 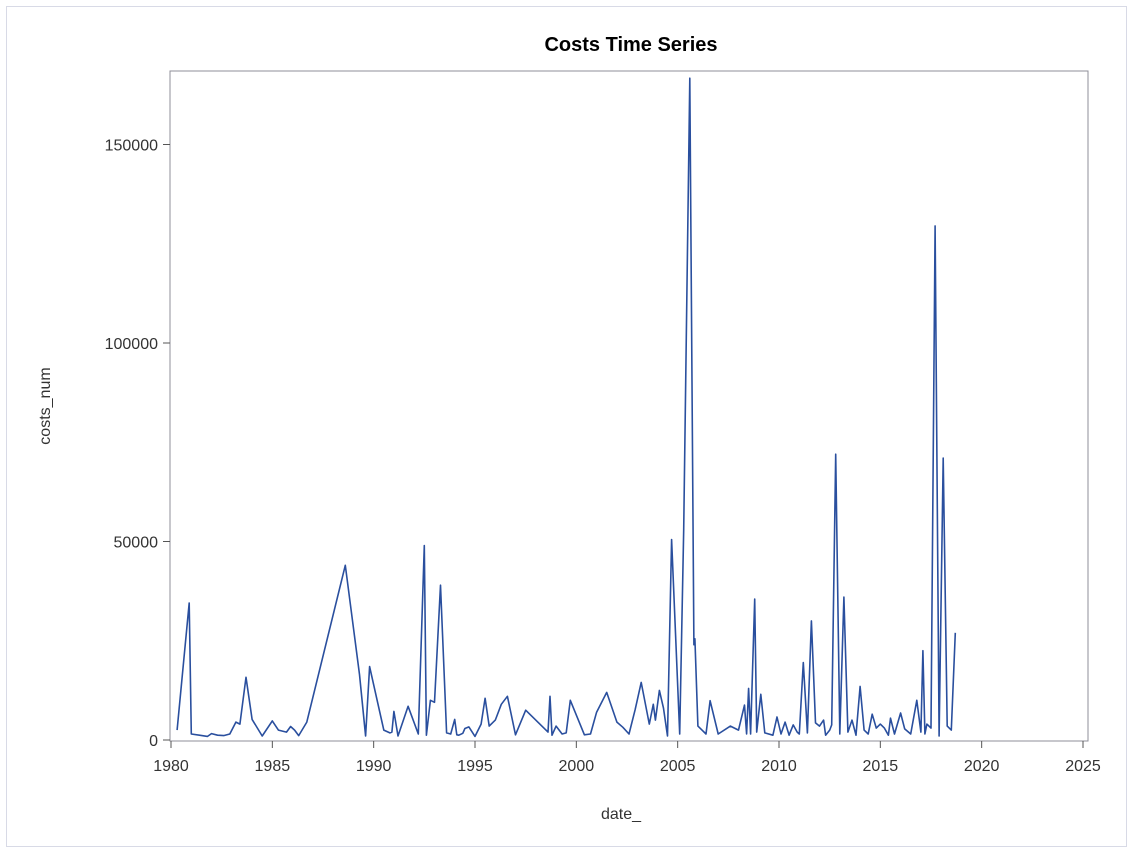 What do you see at coordinates (621, 814) in the screenshot?
I see `x-axis-label: date_` at bounding box center [621, 814].